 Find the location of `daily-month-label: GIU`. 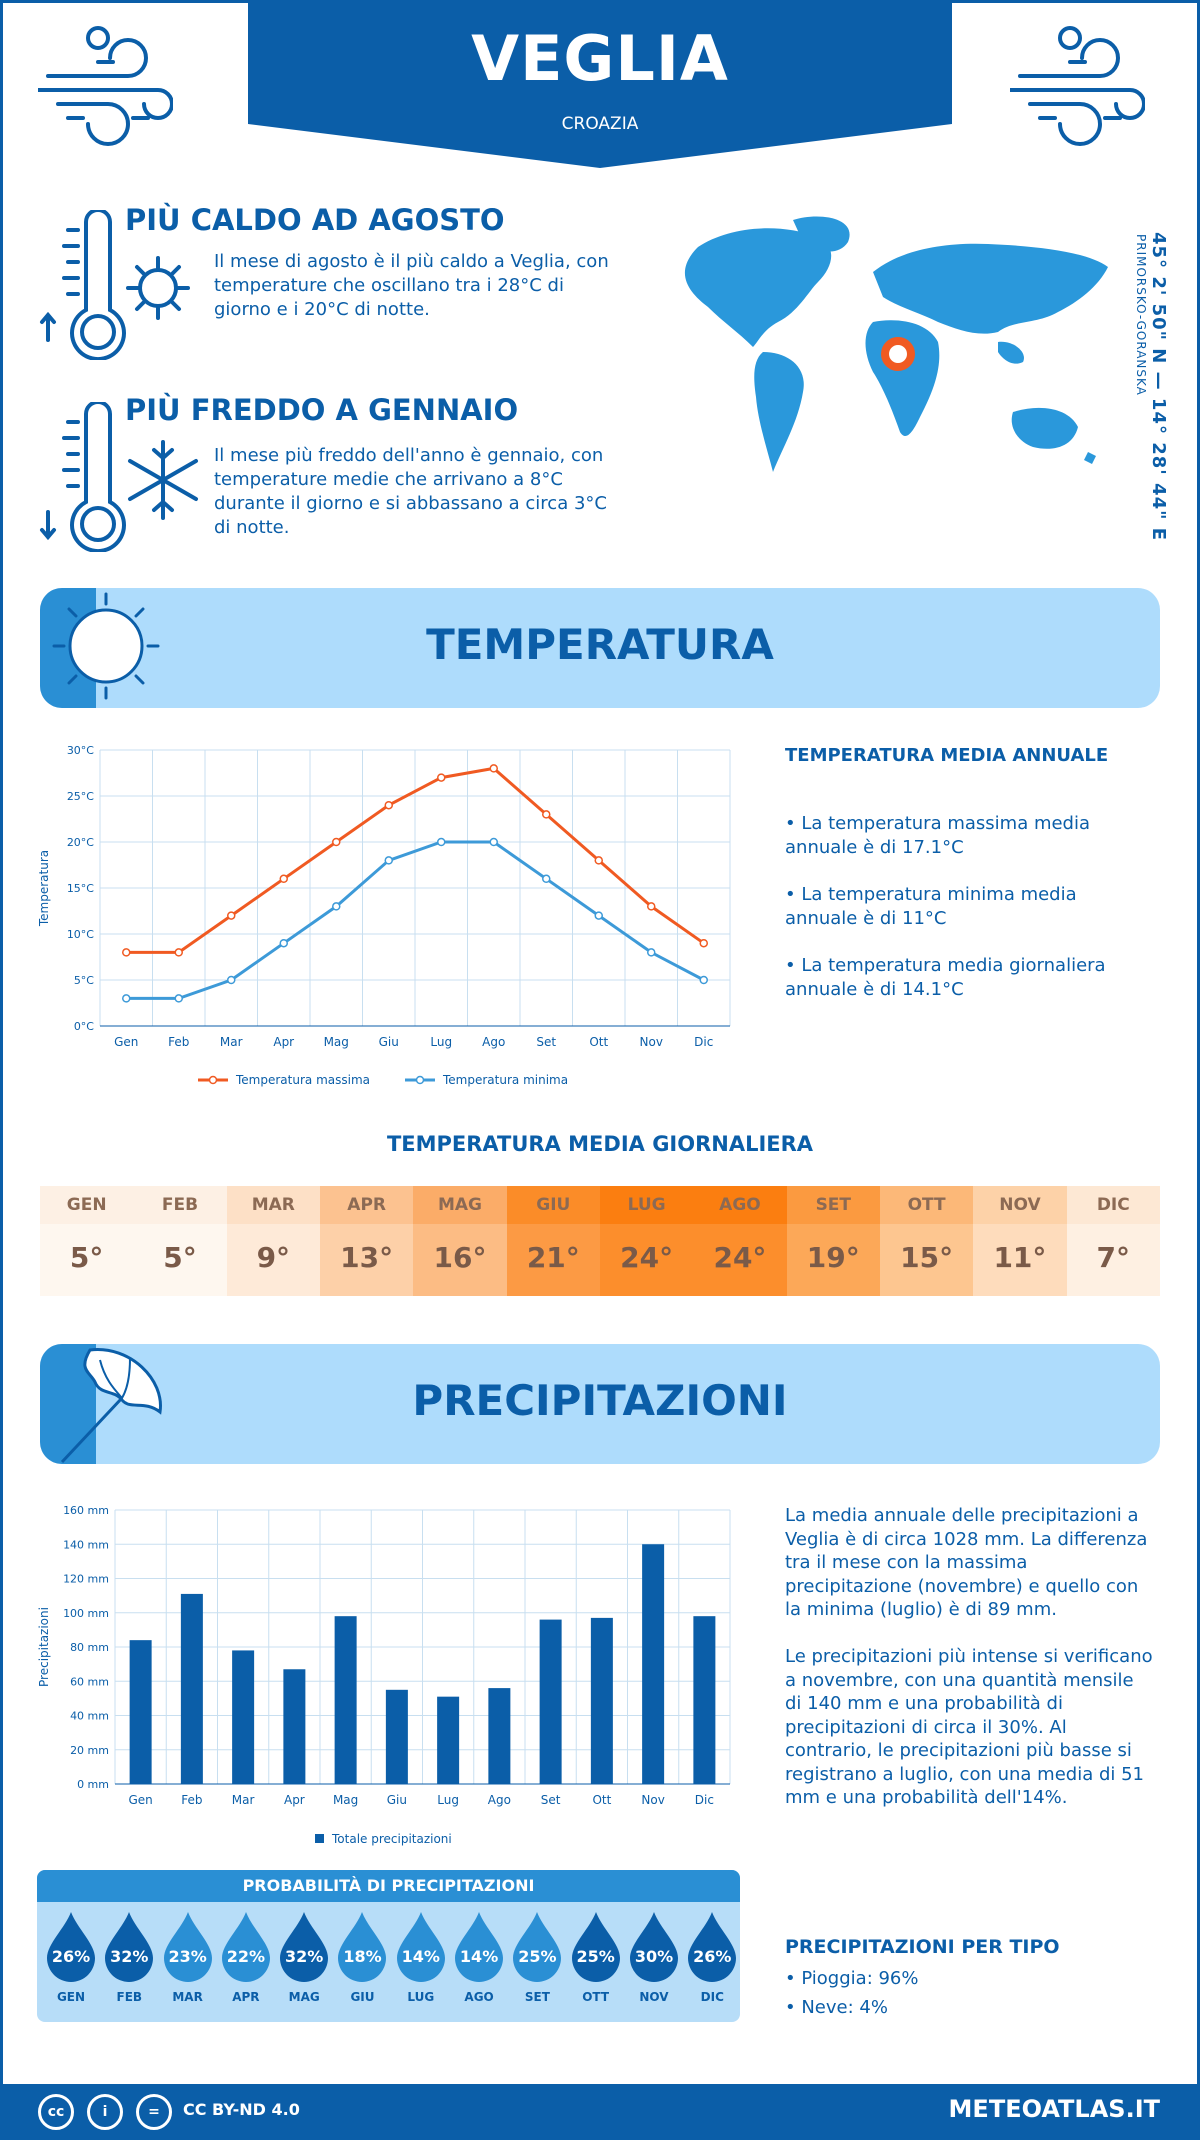

daily-month-label: GIU is located at coordinates (553, 1205).